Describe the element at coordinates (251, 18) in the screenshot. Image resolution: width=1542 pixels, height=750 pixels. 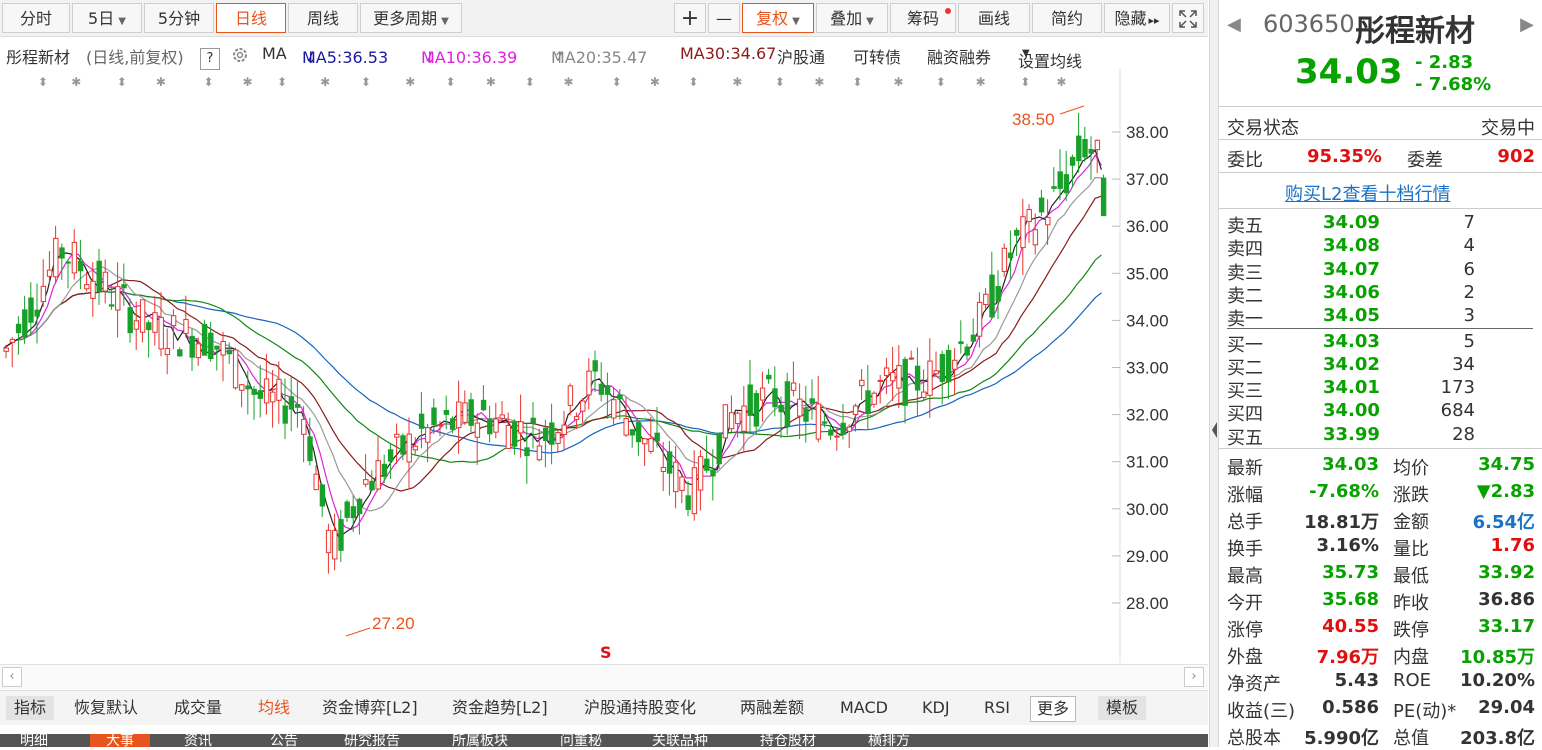
I see `period-tab-daily: 日线` at that location.